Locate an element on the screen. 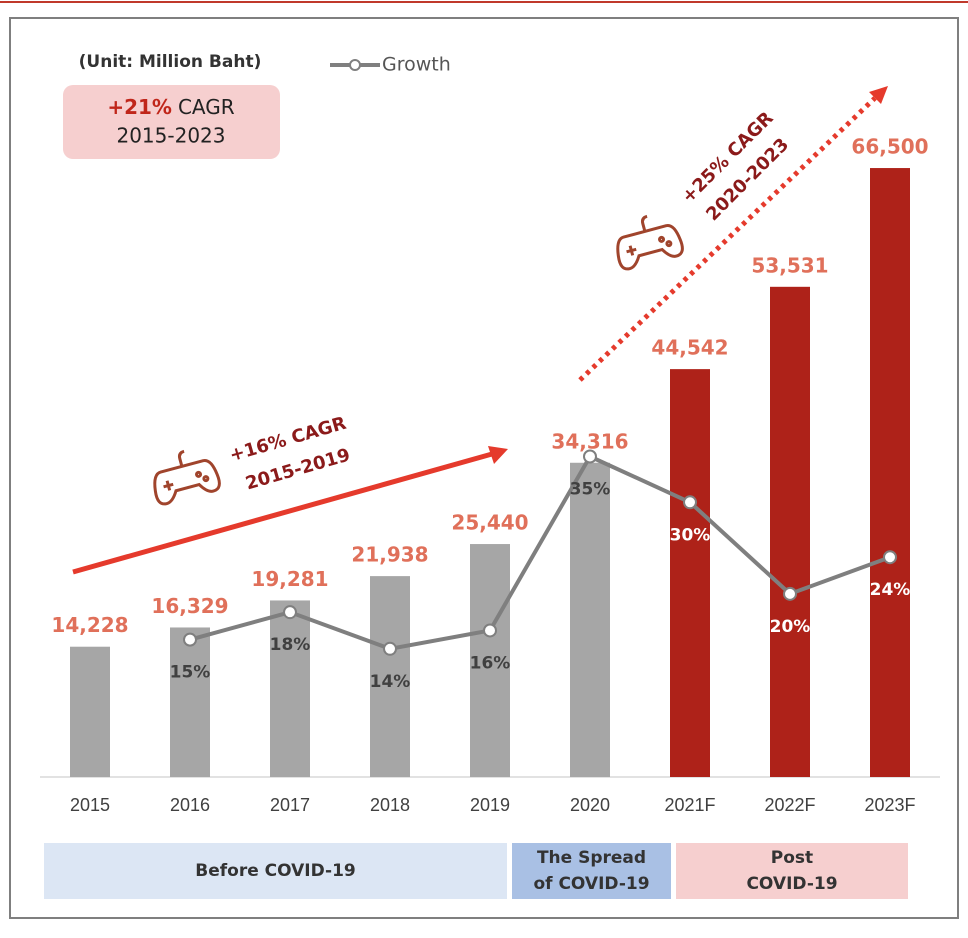 Image resolution: width=968 pixels, height=938 pixels. x-tick-label: 2015 is located at coordinates (90, 805).